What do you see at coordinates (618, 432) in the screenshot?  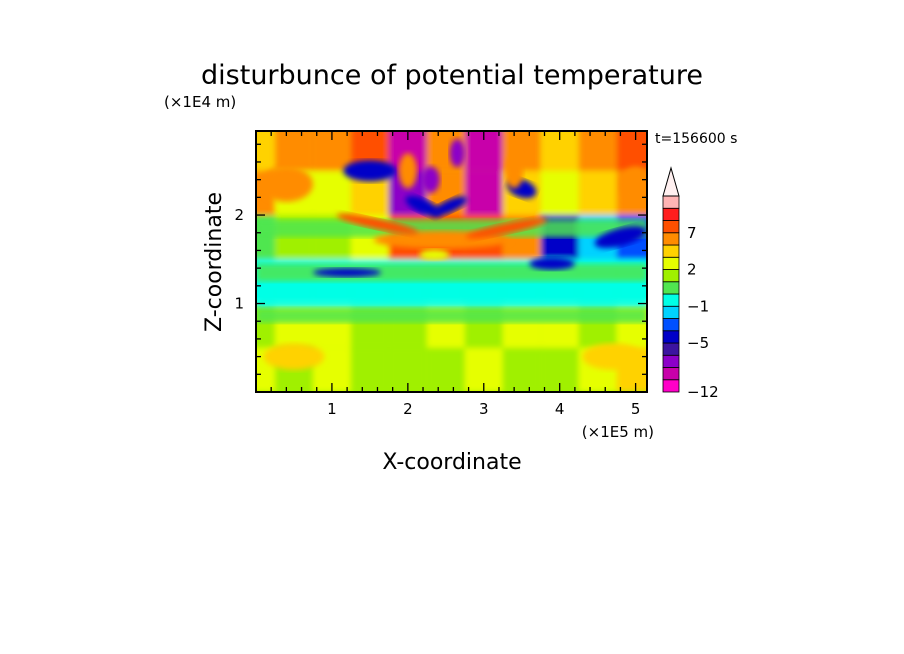 I see `x-unit-label: (×1E5 m)` at bounding box center [618, 432].